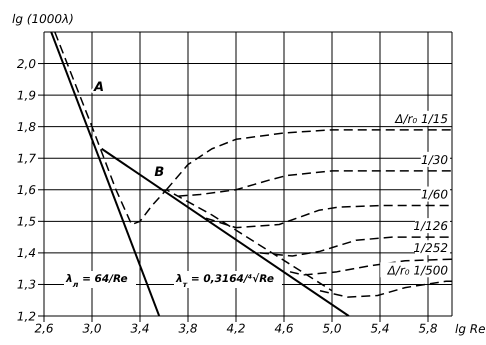 This screenshot has width=486, height=345. Describe the element at coordinates (43, 19) in the screenshot. I see `y-axis-title: lg (1000λ)` at that location.